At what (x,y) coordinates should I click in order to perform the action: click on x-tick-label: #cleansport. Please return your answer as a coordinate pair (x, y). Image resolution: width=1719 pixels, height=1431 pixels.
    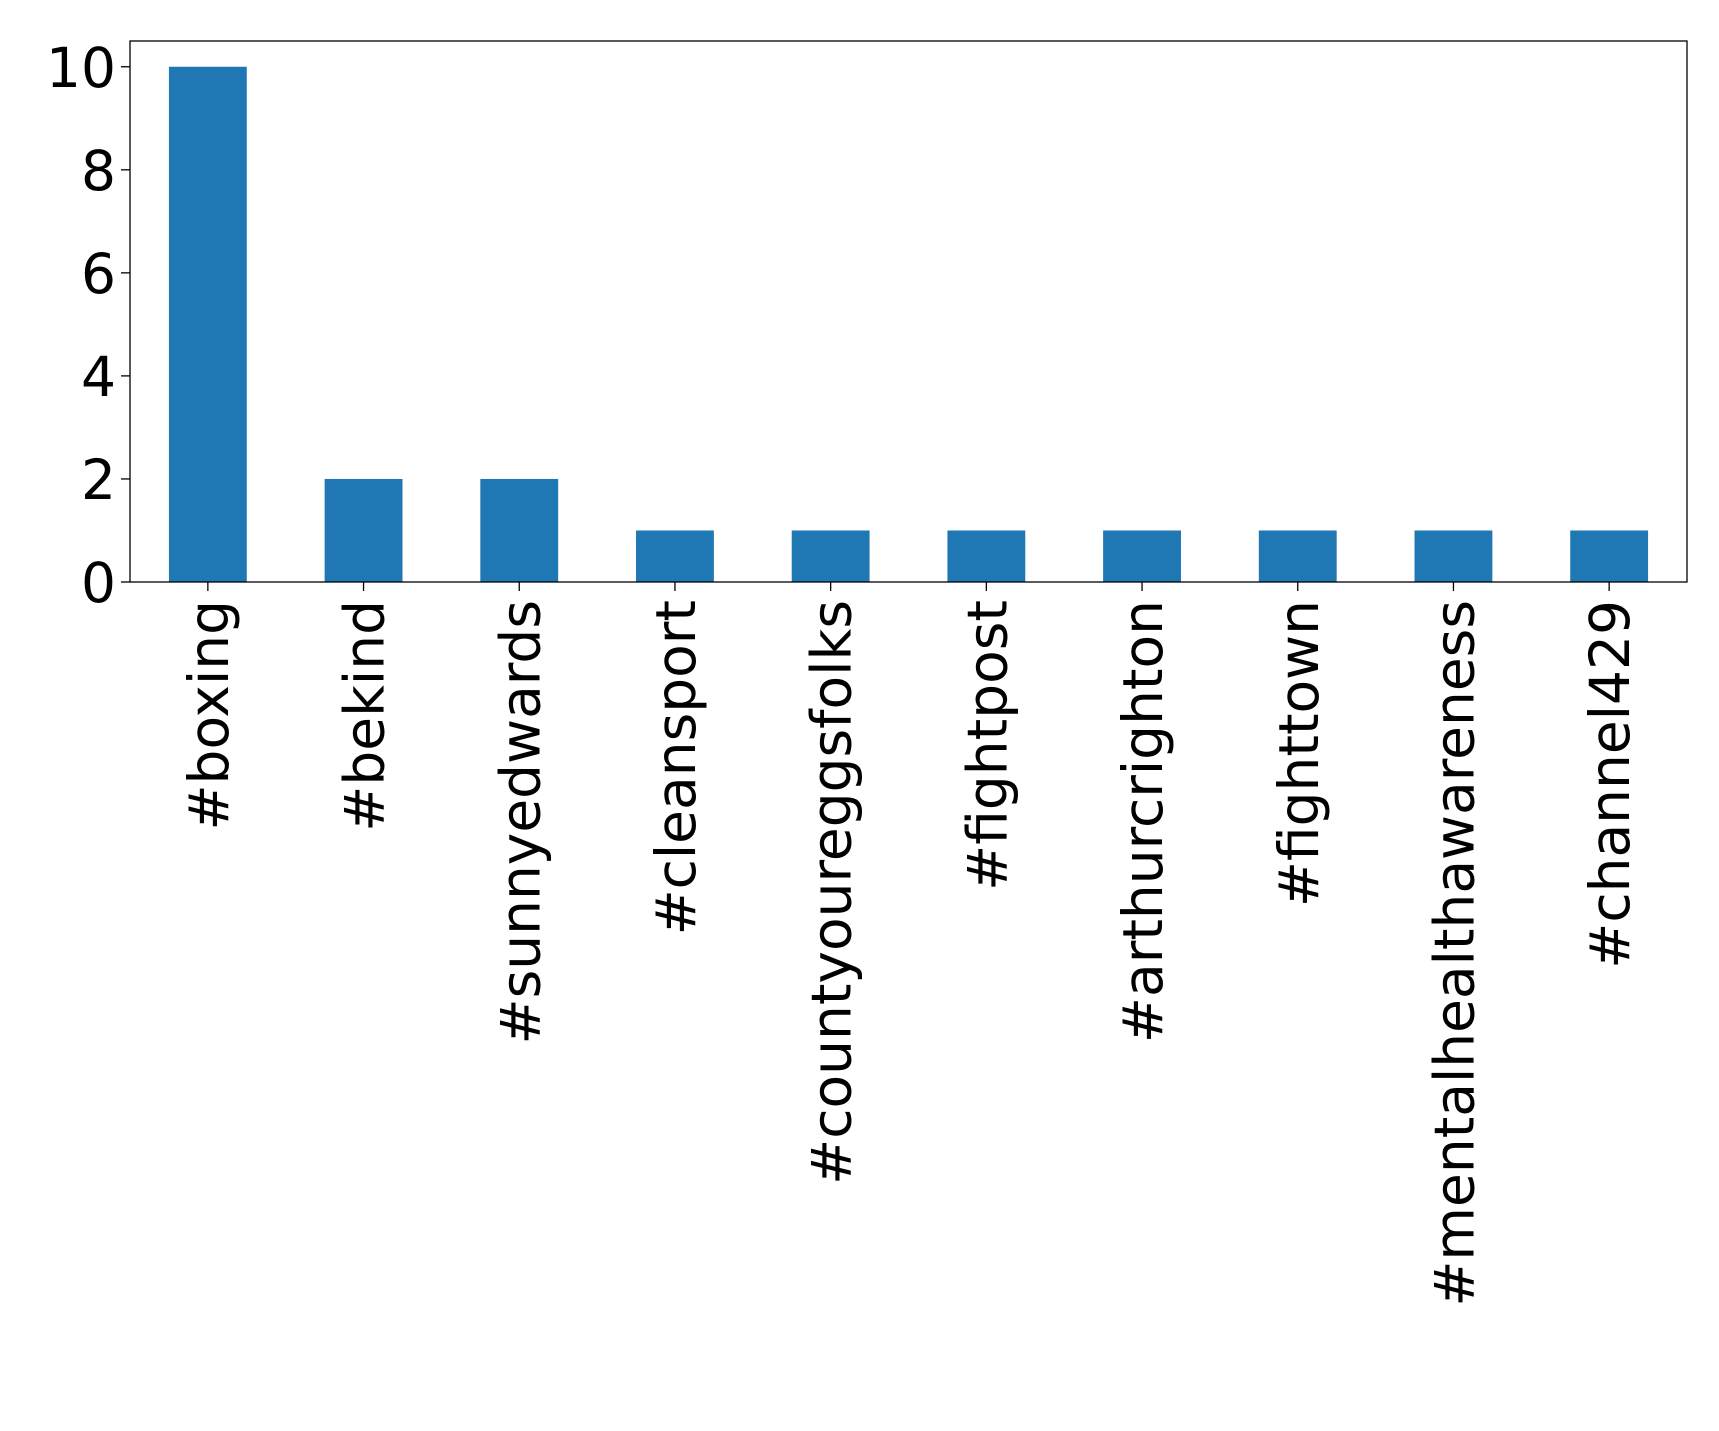
    Looking at the image, I should click on (676, 767).